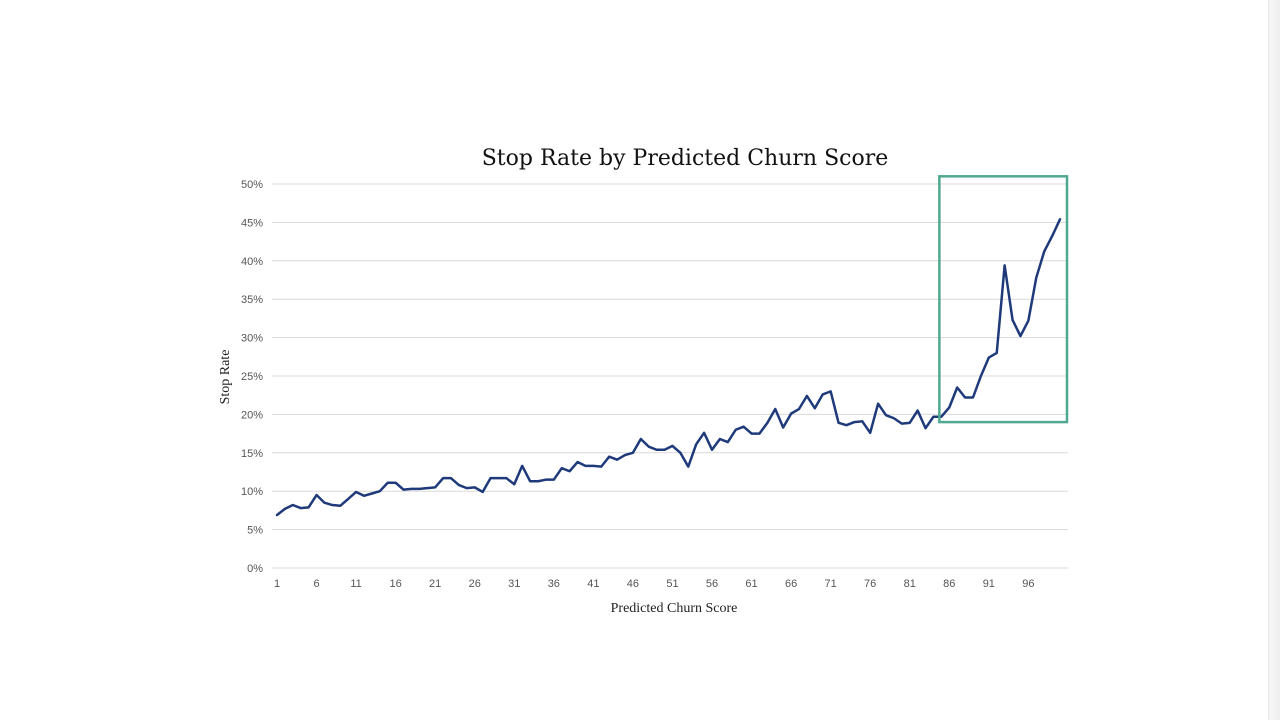 The height and width of the screenshot is (720, 1280). Describe the element at coordinates (225, 377) in the screenshot. I see `y-axis-title: Stop Rate` at that location.